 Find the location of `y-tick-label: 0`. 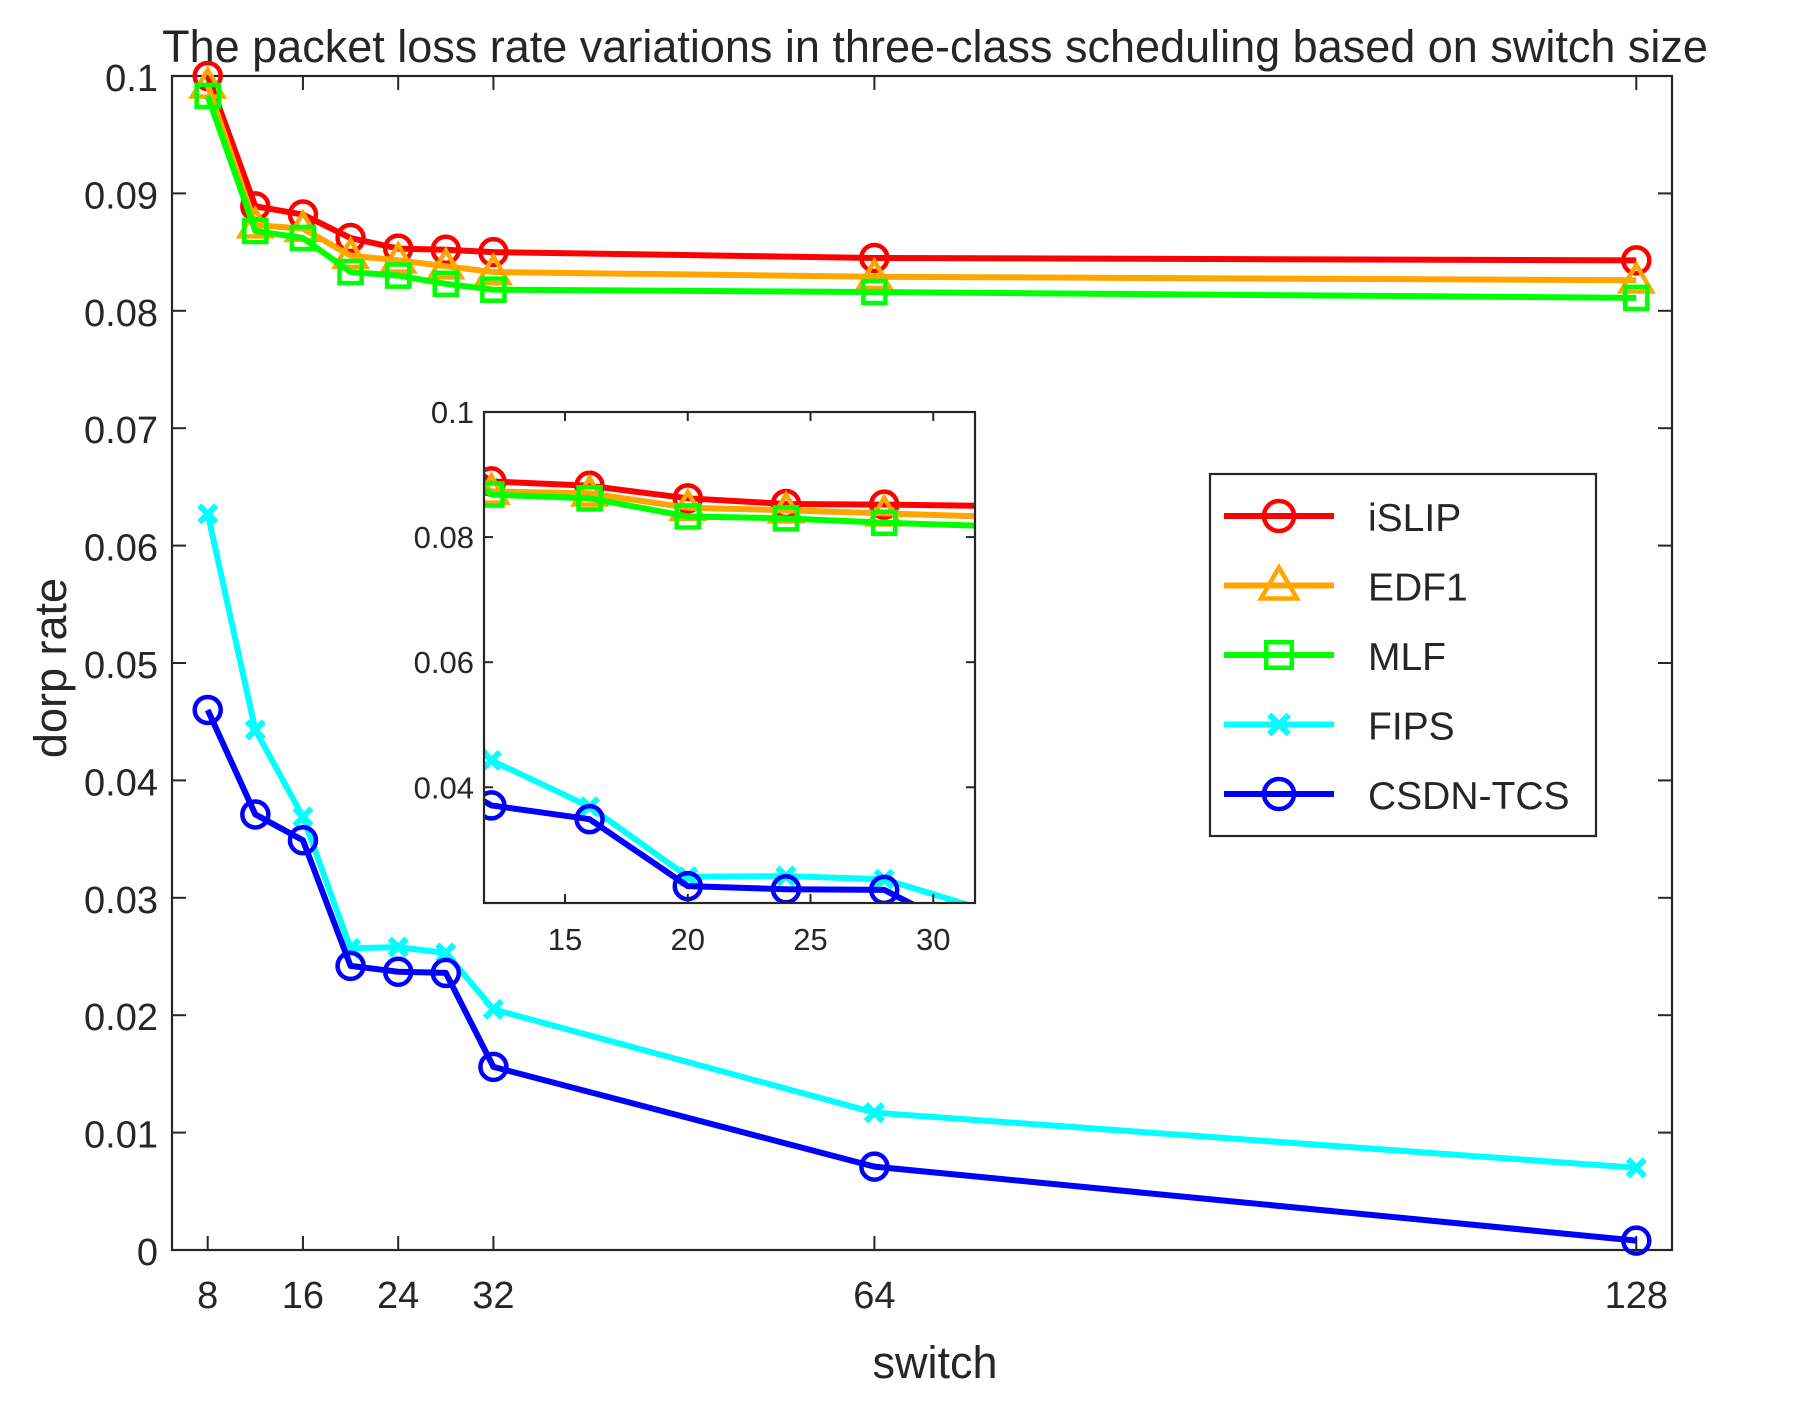

y-tick-label: 0 is located at coordinates (147, 1253).